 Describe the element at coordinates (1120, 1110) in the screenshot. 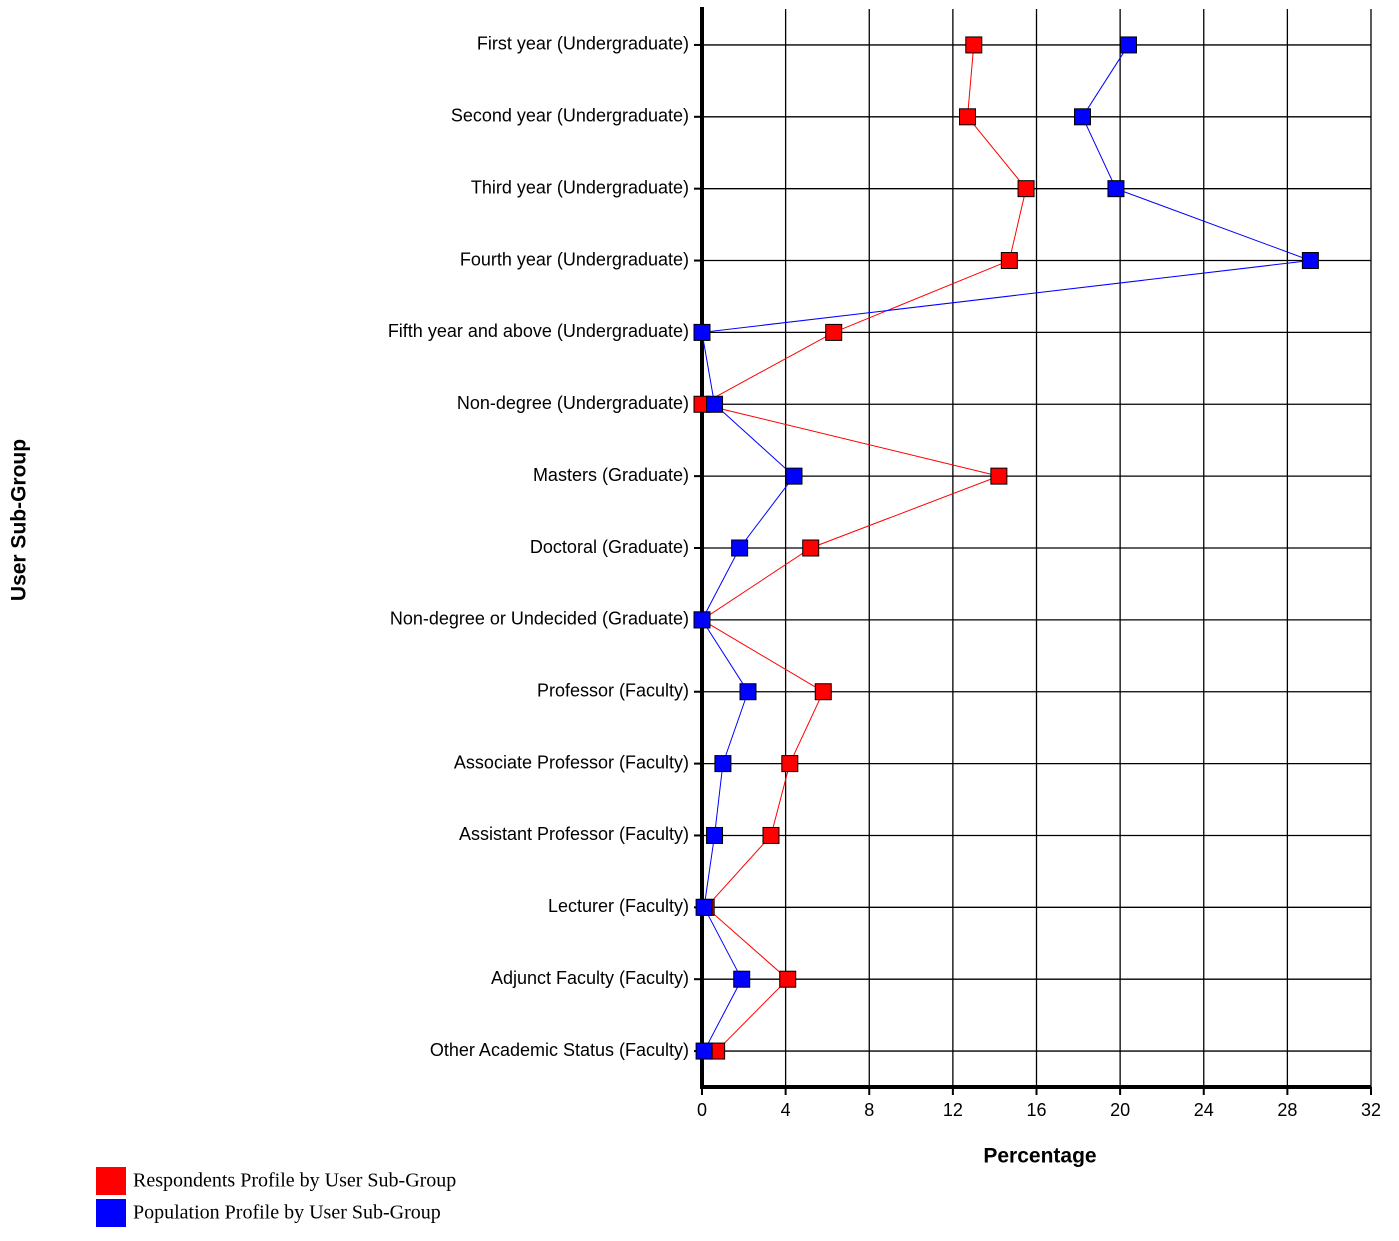

I see `x-tick-label: 20` at that location.